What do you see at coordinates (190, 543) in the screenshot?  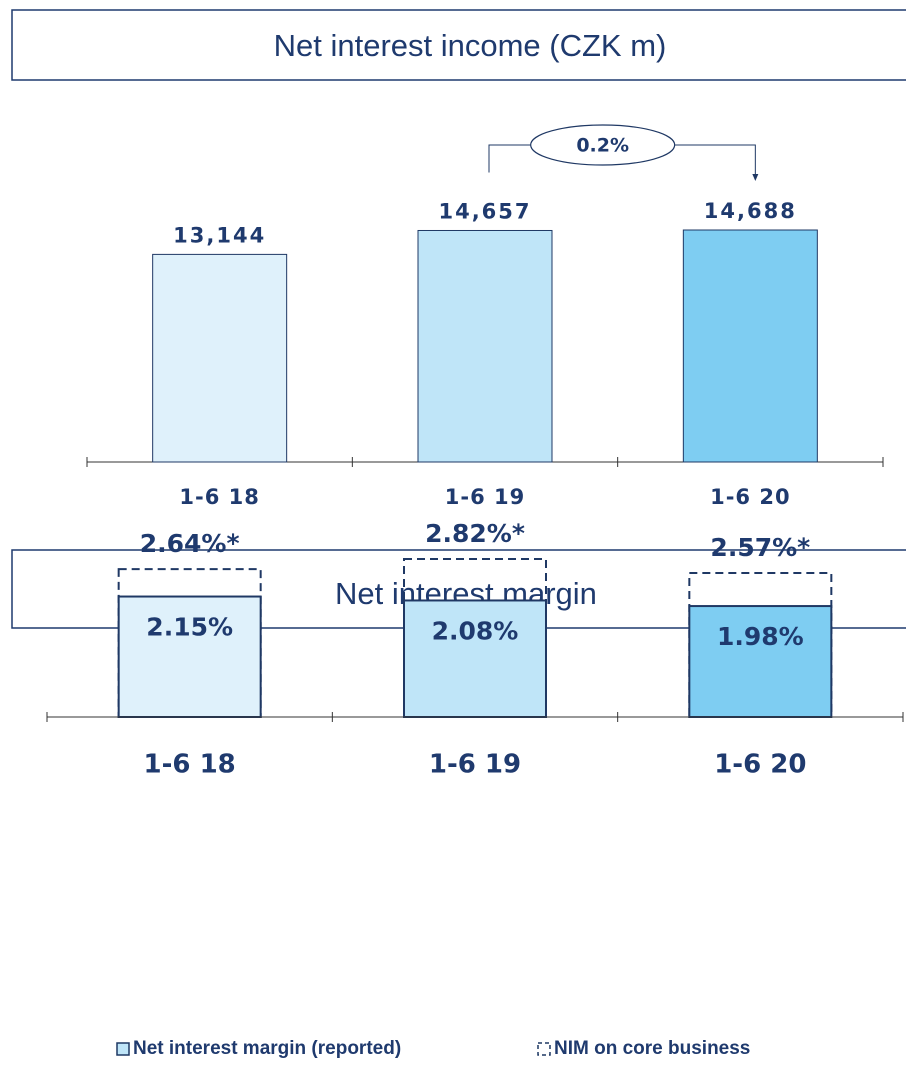 I see `value-label: 2.64%*` at bounding box center [190, 543].